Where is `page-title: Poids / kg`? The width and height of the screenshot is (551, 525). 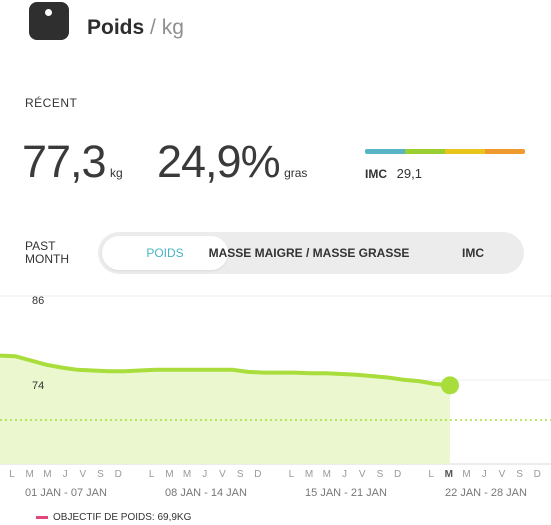
page-title: Poids / kg is located at coordinates (135, 28).